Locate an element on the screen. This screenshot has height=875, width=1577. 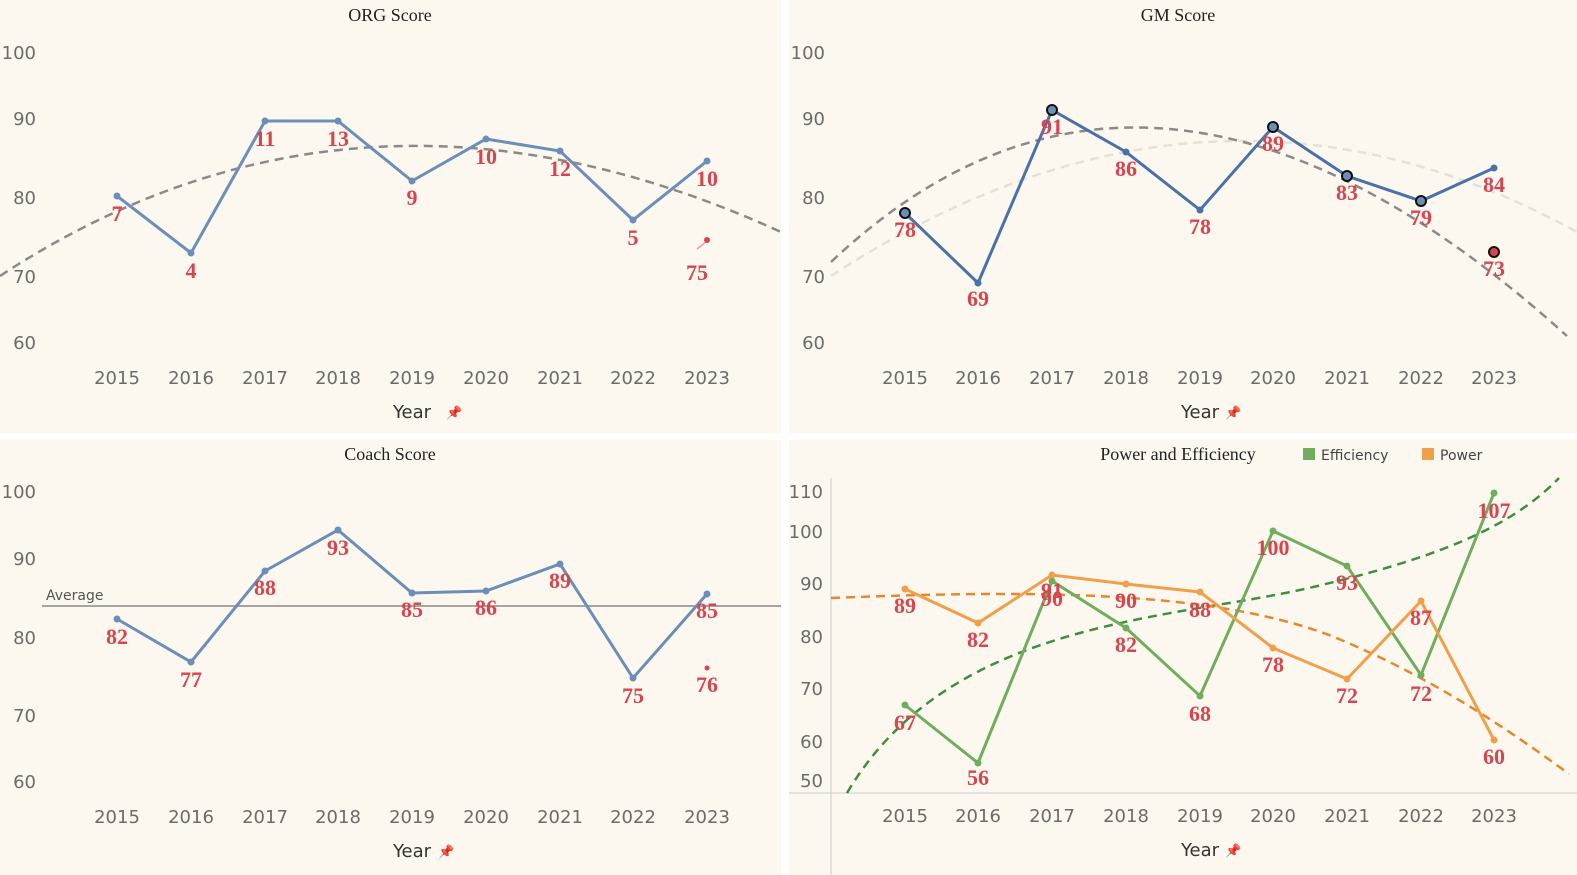
series-points is located at coordinates (1198, 195).